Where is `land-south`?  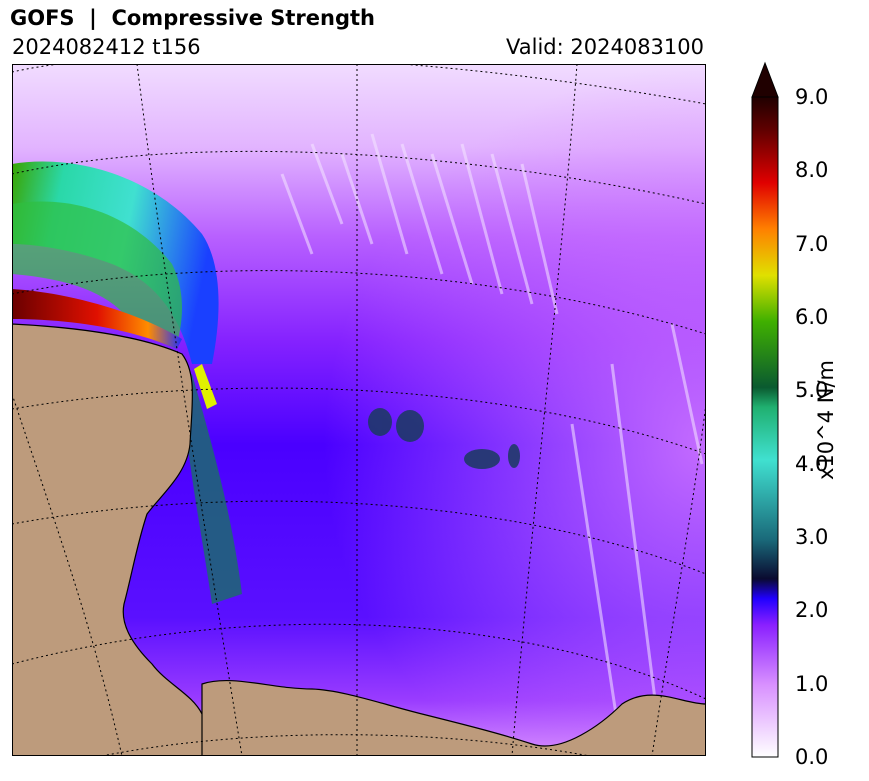
land-south is located at coordinates (453, 717).